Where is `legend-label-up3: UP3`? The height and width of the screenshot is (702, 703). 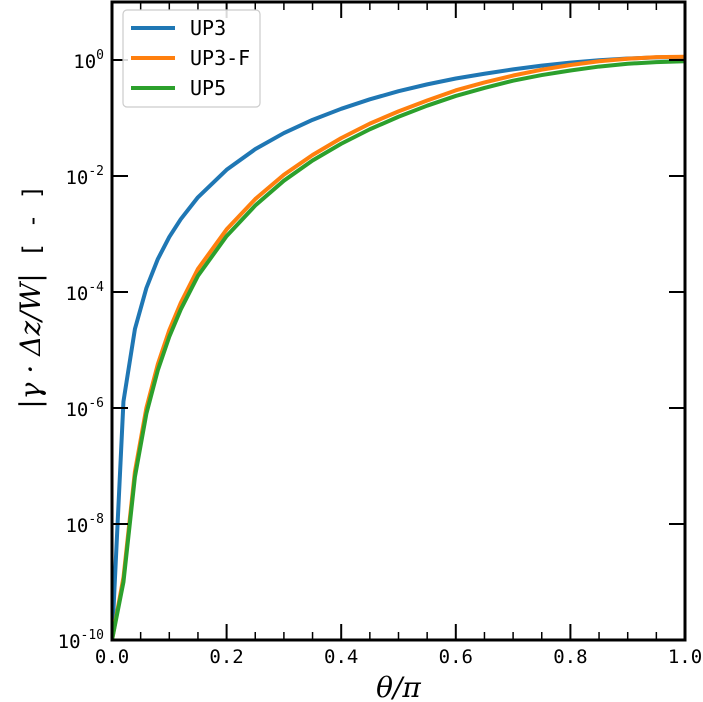
legend-label-up3: UP3 is located at coordinates (208, 28).